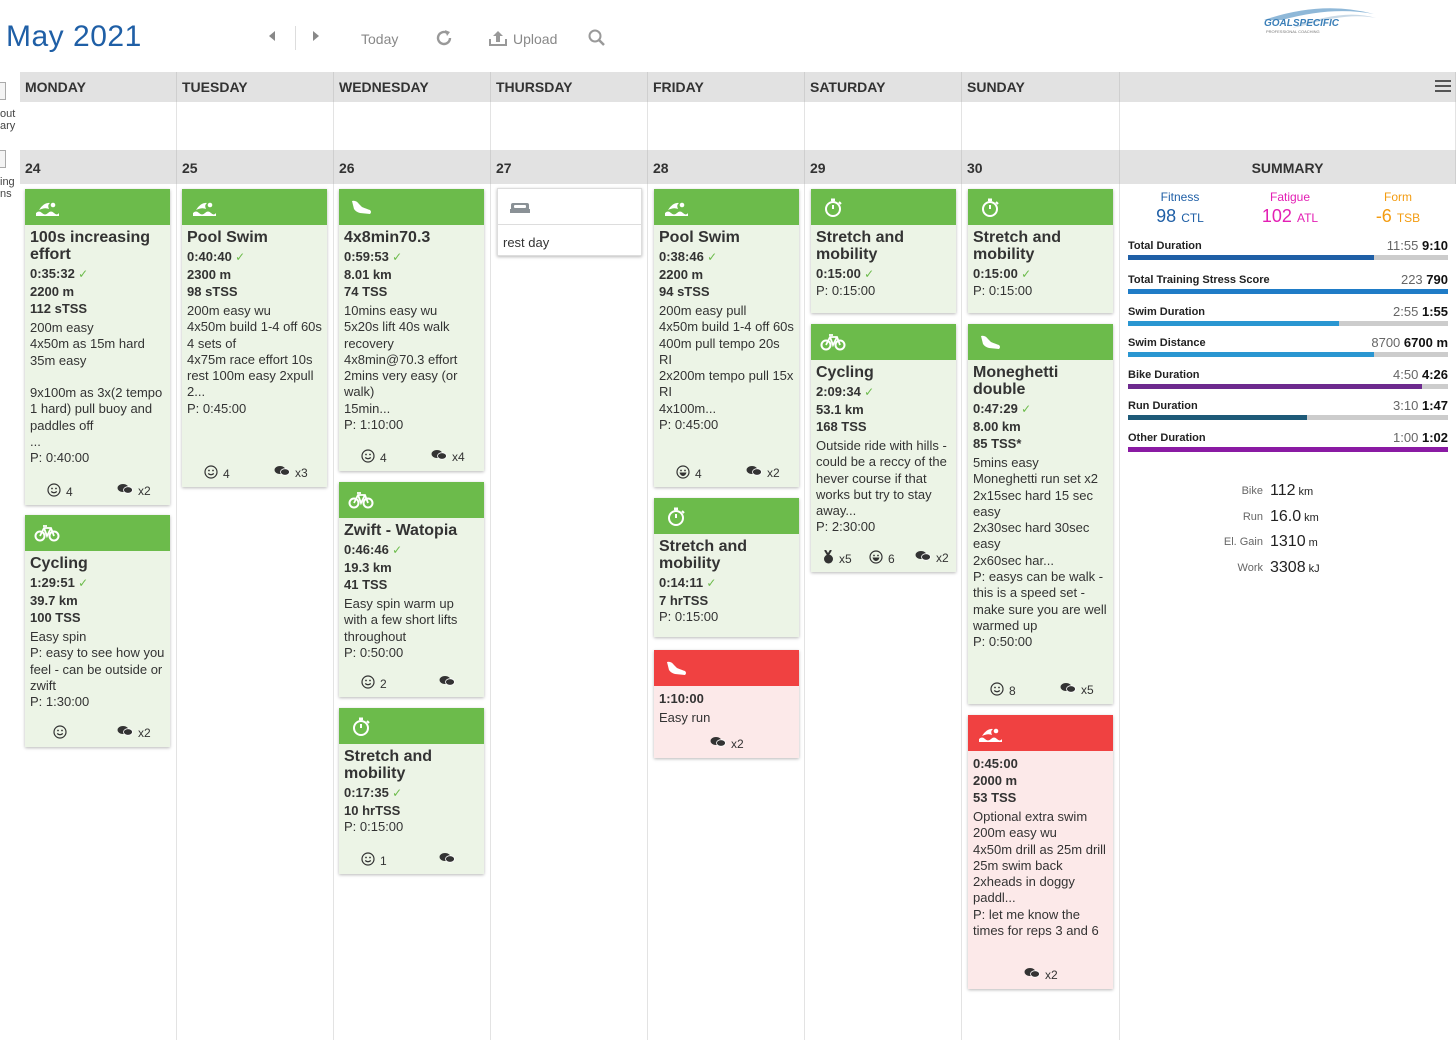 The image size is (1456, 1040). What do you see at coordinates (1288, 316) in the screenshot?
I see `summary-bar-row: Swim Duration 2:55 1:55` at bounding box center [1288, 316].